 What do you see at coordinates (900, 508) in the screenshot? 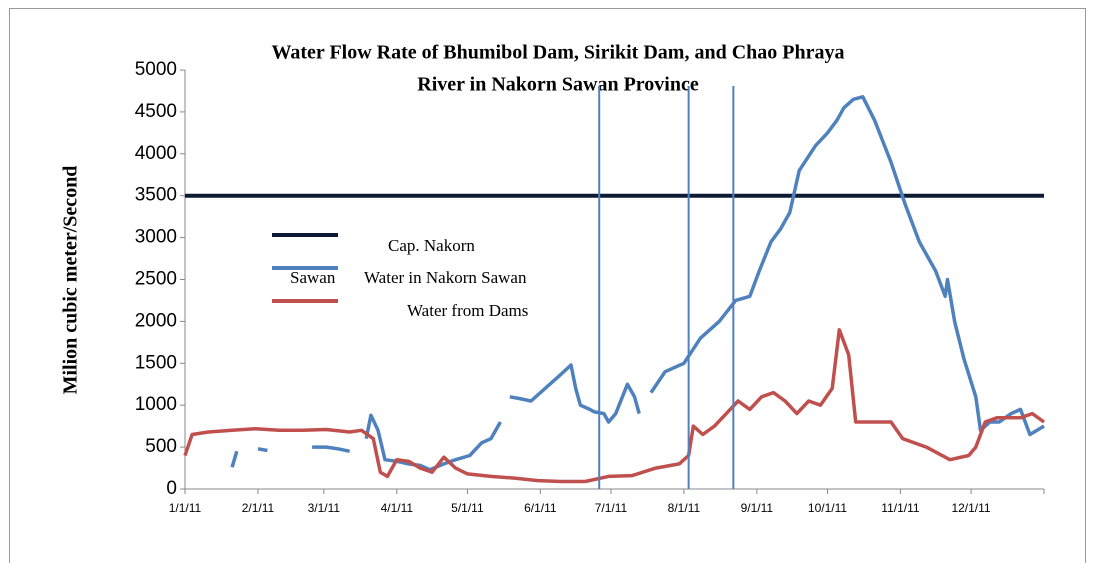
I see `x-tick-label: 11/1/11` at bounding box center [900, 508].